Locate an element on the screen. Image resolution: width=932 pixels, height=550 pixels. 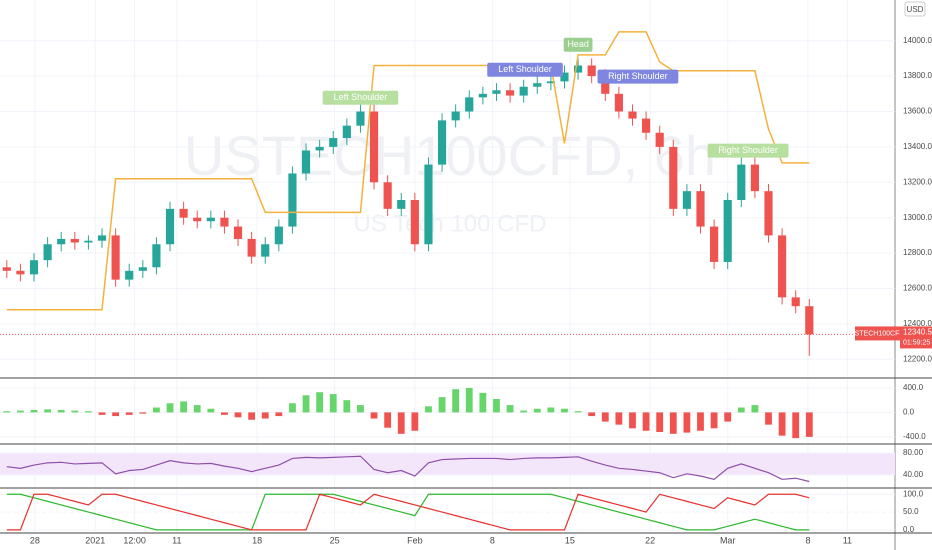
y-tick-label: 400.0 is located at coordinates (913, 387).